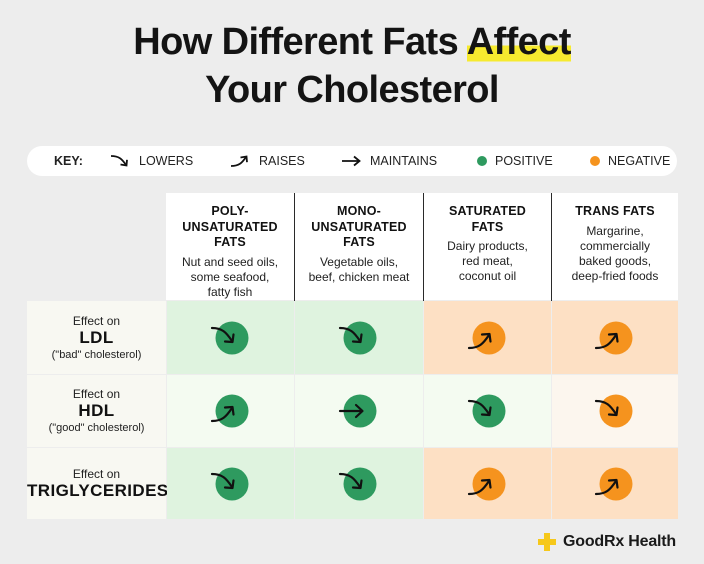 The image size is (704, 564). Describe the element at coordinates (524, 161) in the screenshot. I see `positive-label: POSITIVE` at that location.